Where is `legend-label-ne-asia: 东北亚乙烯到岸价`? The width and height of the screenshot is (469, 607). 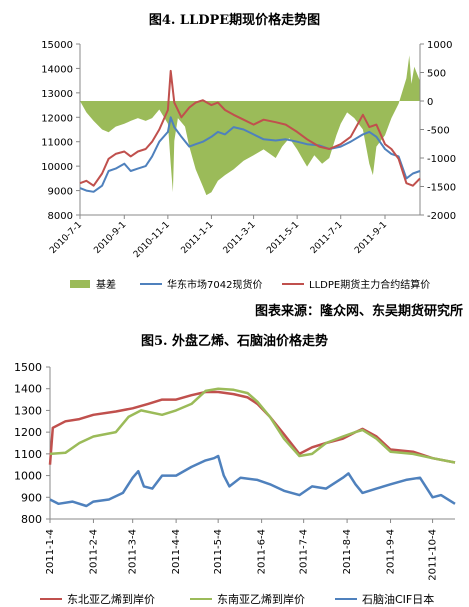
legend-label-ne-asia: 东北亚乙烯到岸价 is located at coordinates (111, 599).